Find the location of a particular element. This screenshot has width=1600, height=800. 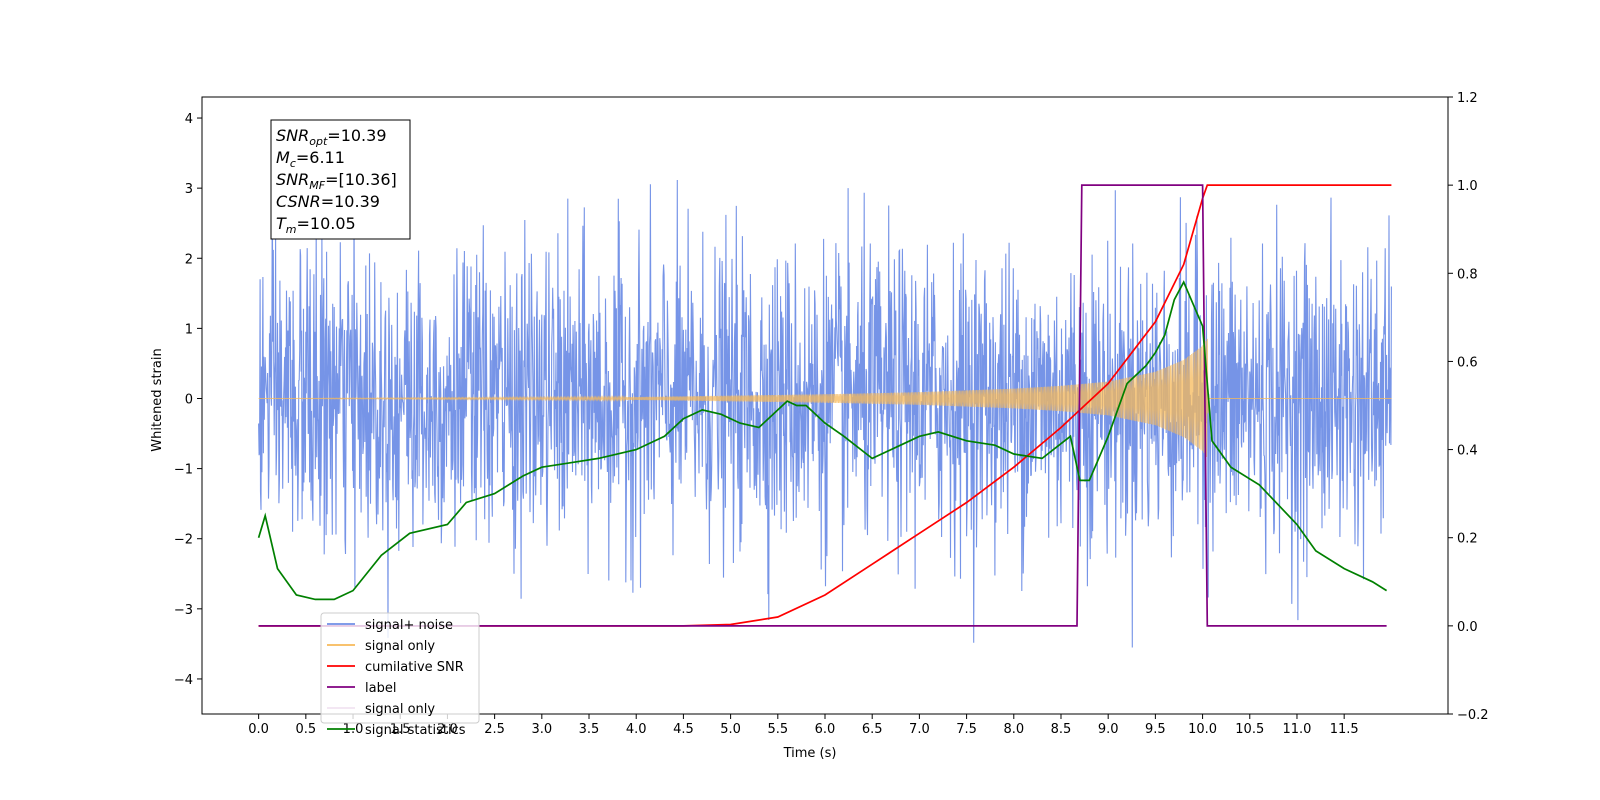

x-tick-label: 2.0 is located at coordinates (447, 729).